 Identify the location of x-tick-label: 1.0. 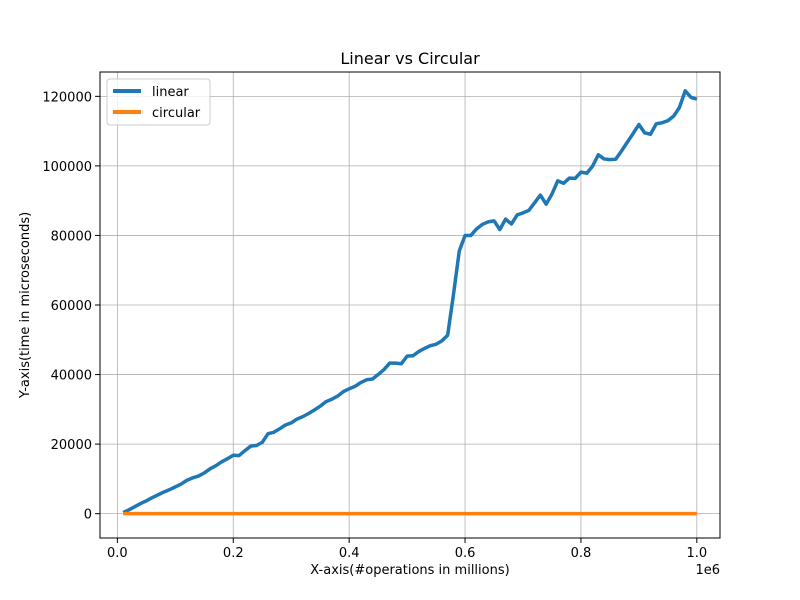
(696, 553).